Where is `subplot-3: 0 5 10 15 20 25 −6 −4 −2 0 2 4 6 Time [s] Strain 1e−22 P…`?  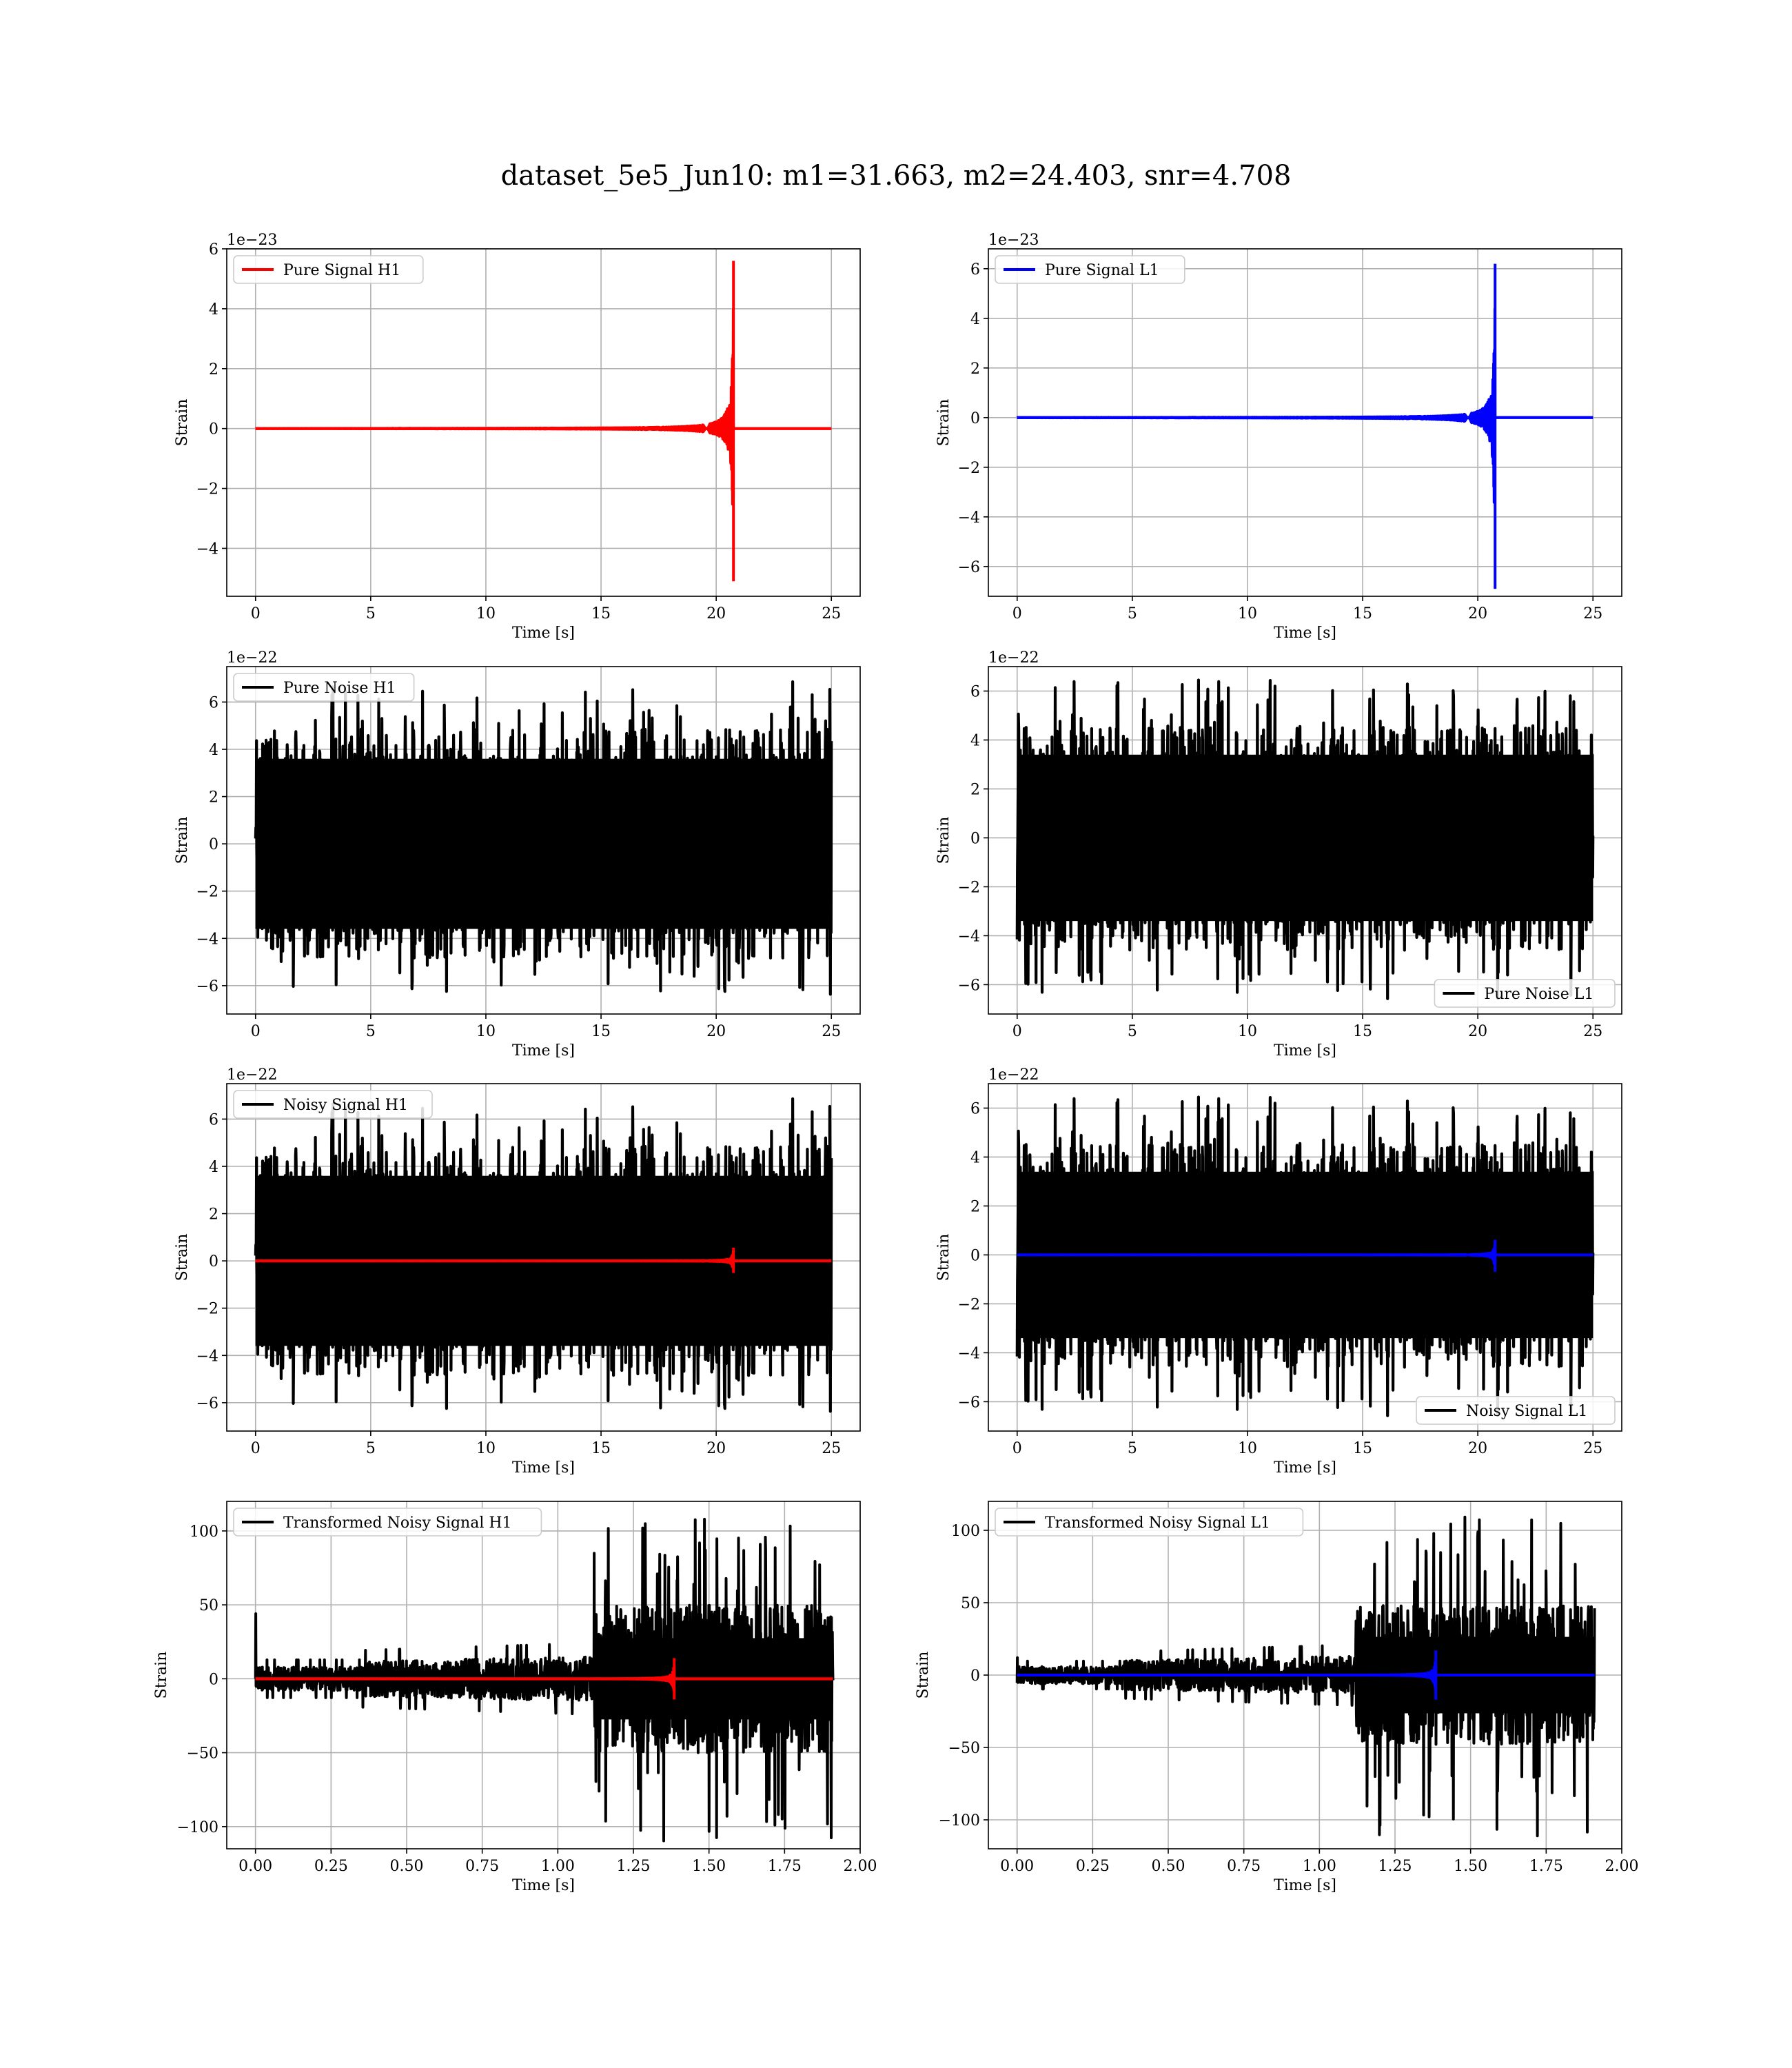
subplot-3: 0 5 10 15 20 25 −6 −4 −2 0 2 4 6 Time [s] Strain 1e−22 P… is located at coordinates (517, 854).